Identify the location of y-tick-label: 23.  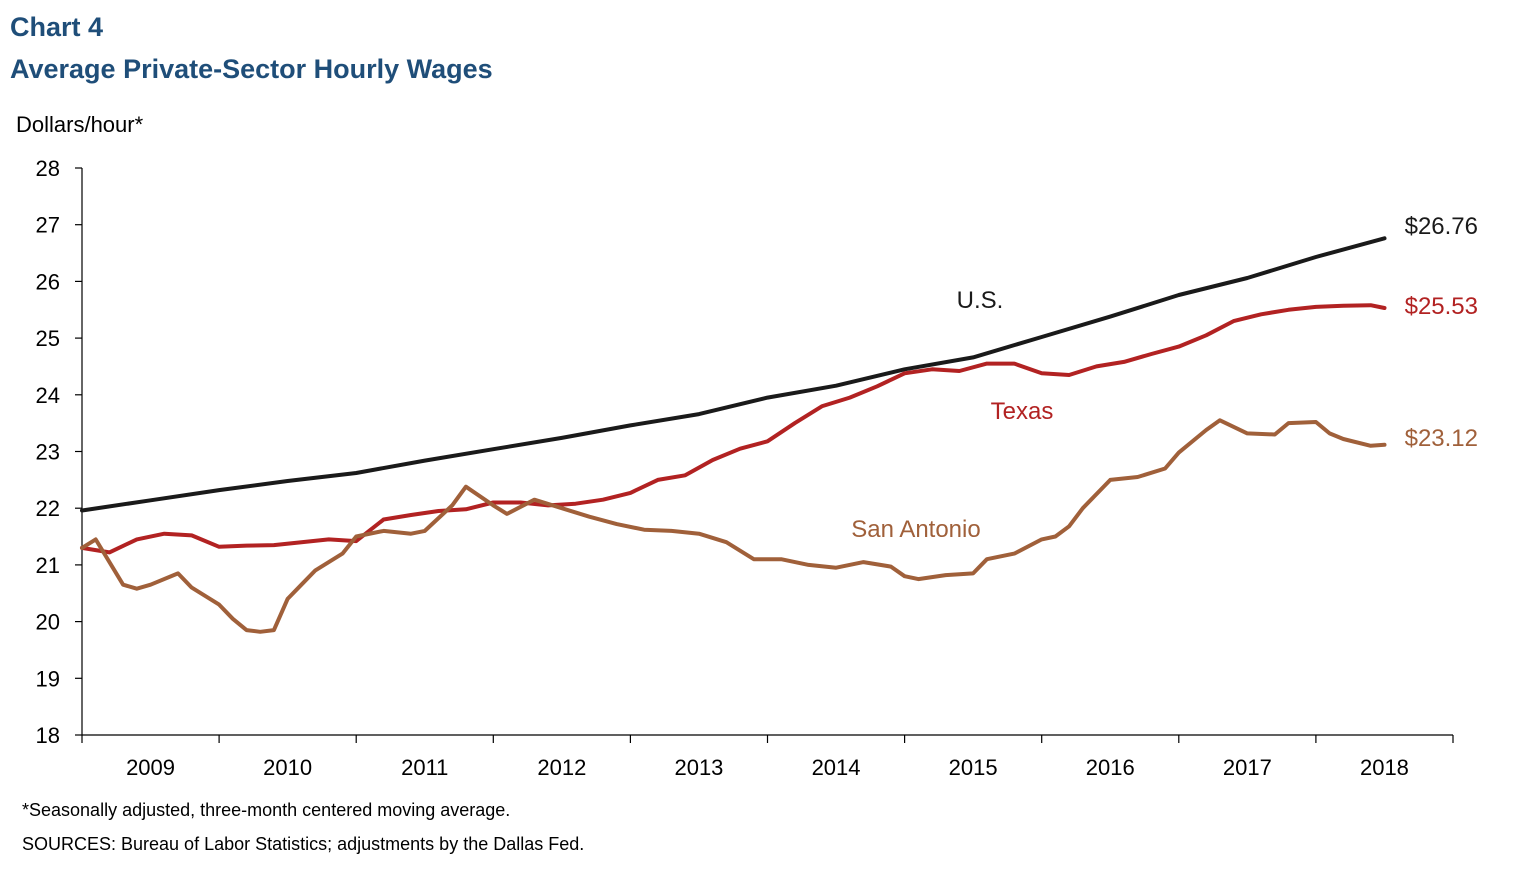
(48, 452).